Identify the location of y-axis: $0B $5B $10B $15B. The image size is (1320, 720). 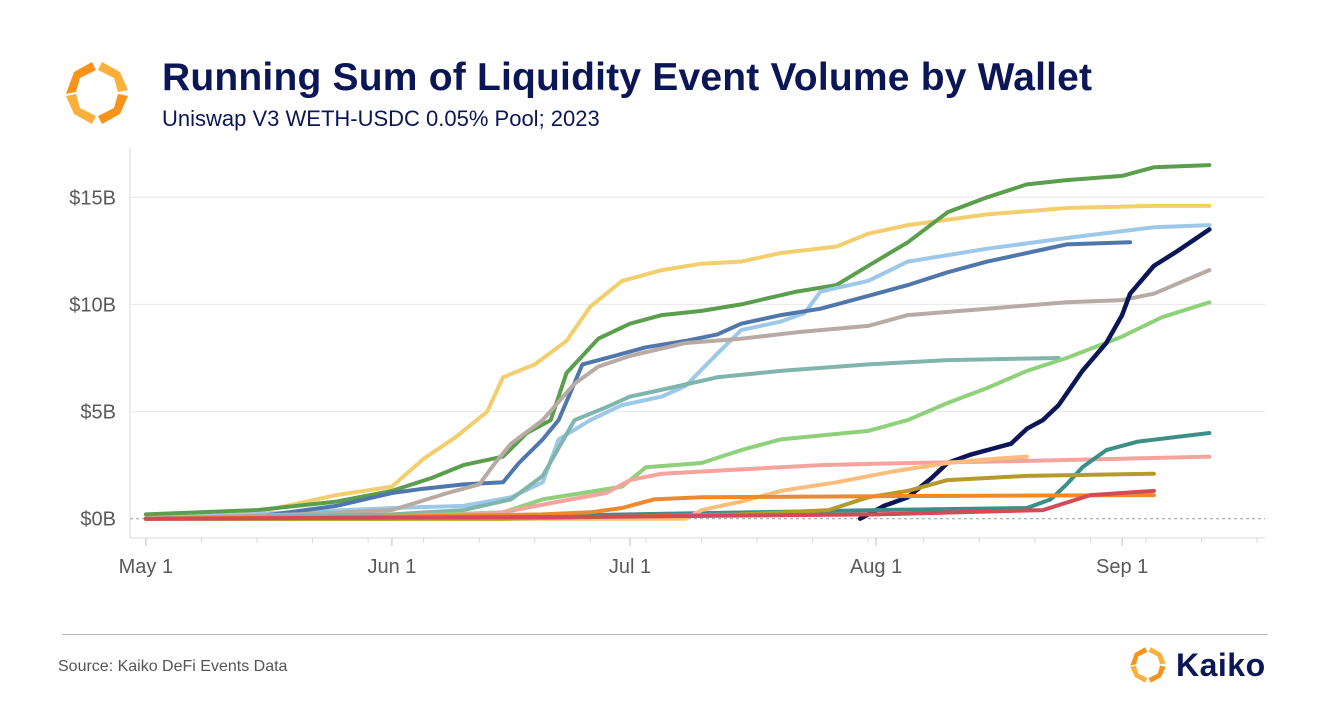
(92, 358).